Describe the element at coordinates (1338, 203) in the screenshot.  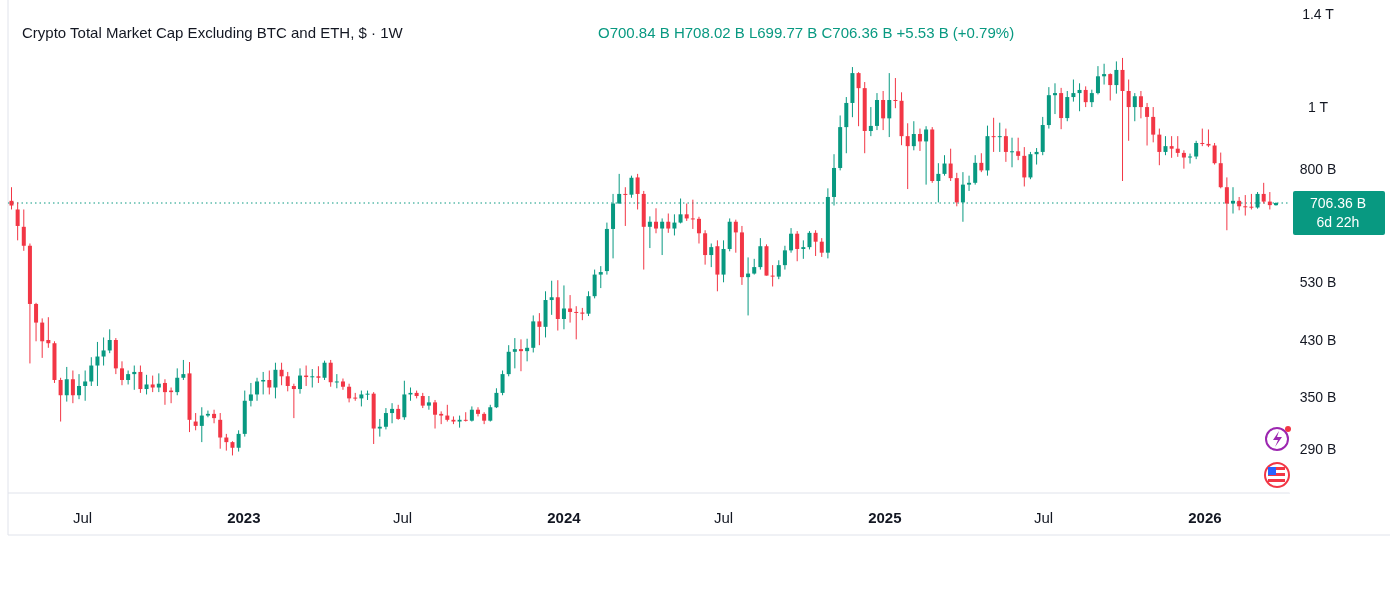
I see `ref-line-label: 706.36 B` at that location.